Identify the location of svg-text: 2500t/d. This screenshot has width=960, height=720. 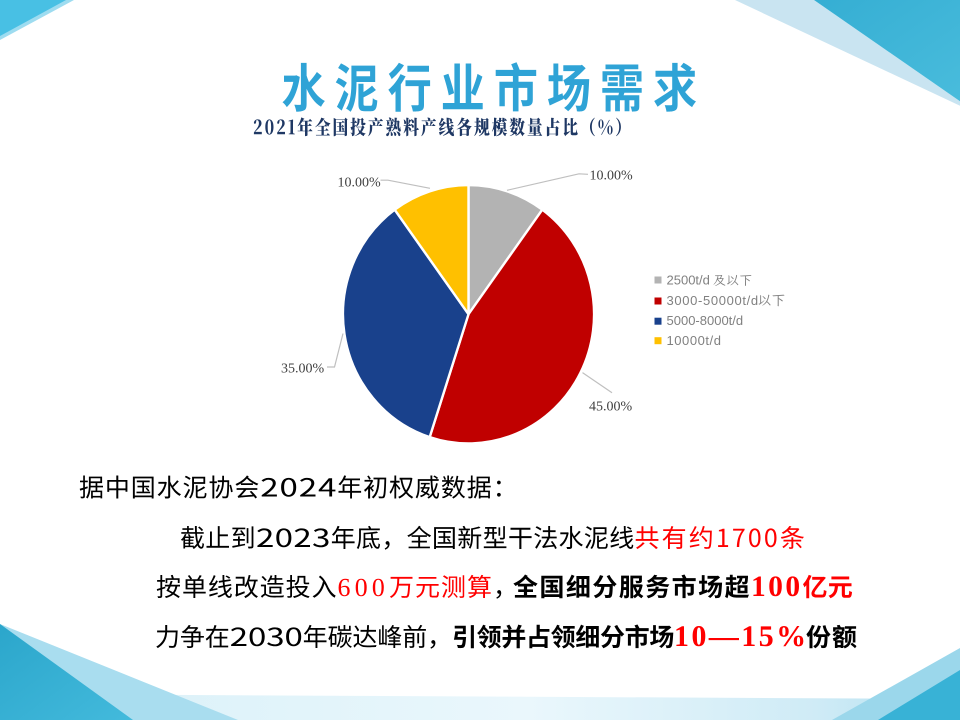
(688, 280).